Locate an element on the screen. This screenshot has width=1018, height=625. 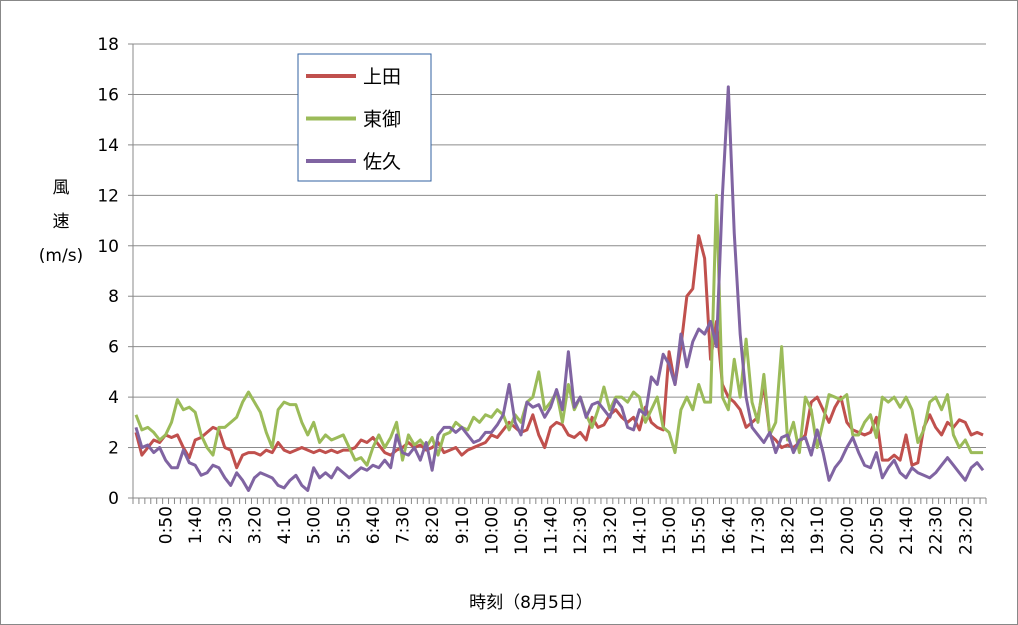
x-tick-label: 8:20 is located at coordinates (433, 525).